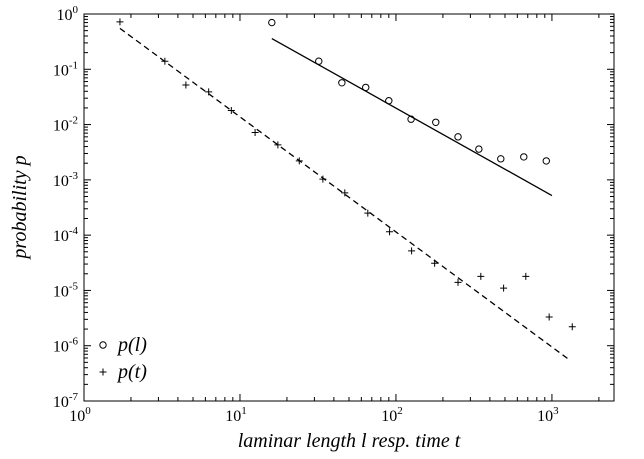 The height and width of the screenshot is (459, 644). What do you see at coordinates (236, 415) in the screenshot?
I see `x-tick-label: 10¹` at bounding box center [236, 415].